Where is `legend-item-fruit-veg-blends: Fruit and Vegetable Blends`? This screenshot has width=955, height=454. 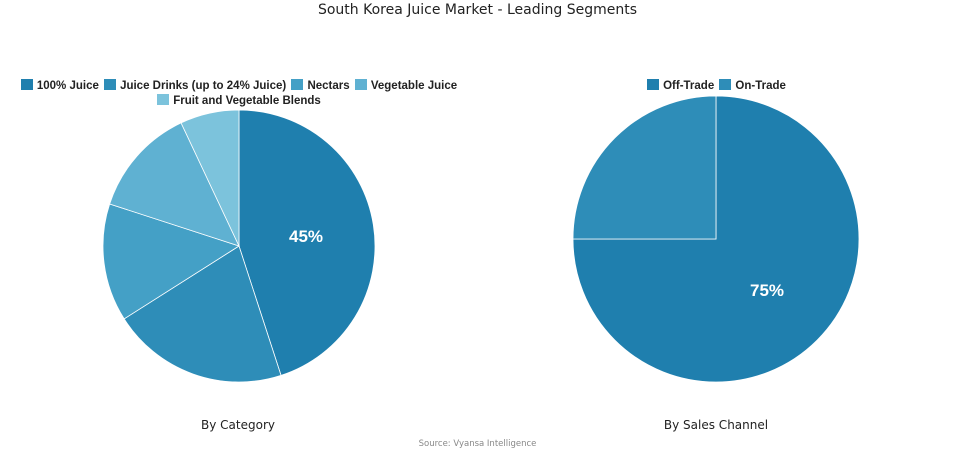
legend-item-fruit-veg-blends: Fruit and Vegetable Blends is located at coordinates (239, 101).